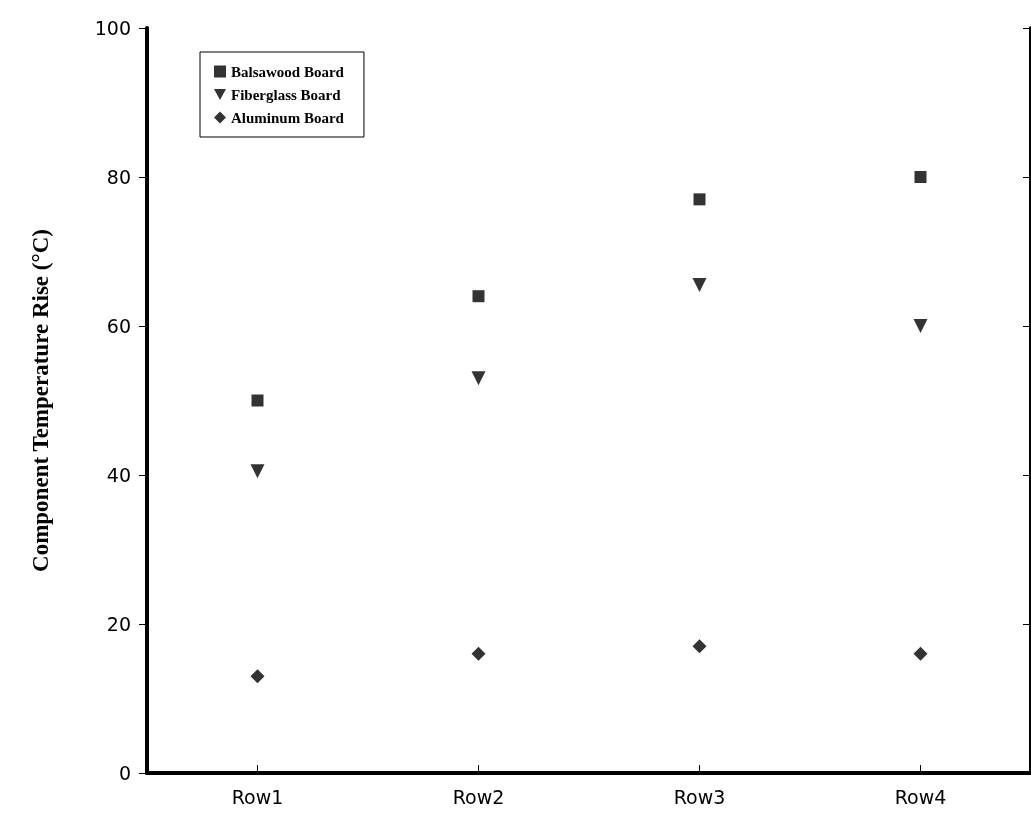 The height and width of the screenshot is (821, 1031). Describe the element at coordinates (257, 796) in the screenshot. I see `x-tick-label: Row1` at that location.